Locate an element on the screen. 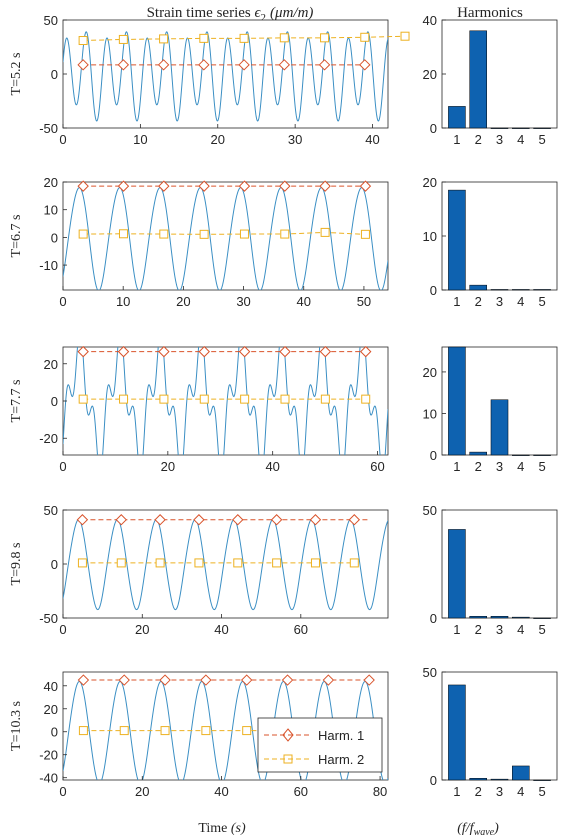 The image size is (571, 838). legend-label-harm2: Harm. 2 is located at coordinates (341, 759).